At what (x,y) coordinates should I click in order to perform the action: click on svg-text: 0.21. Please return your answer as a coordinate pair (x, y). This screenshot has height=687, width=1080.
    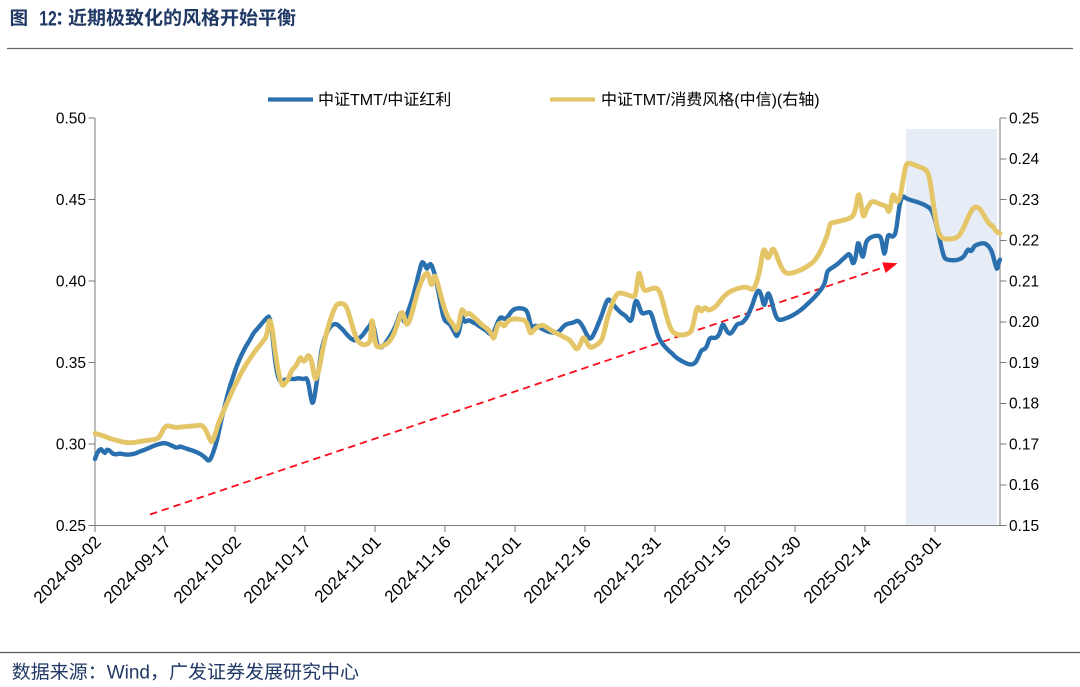
    Looking at the image, I should click on (1024, 281).